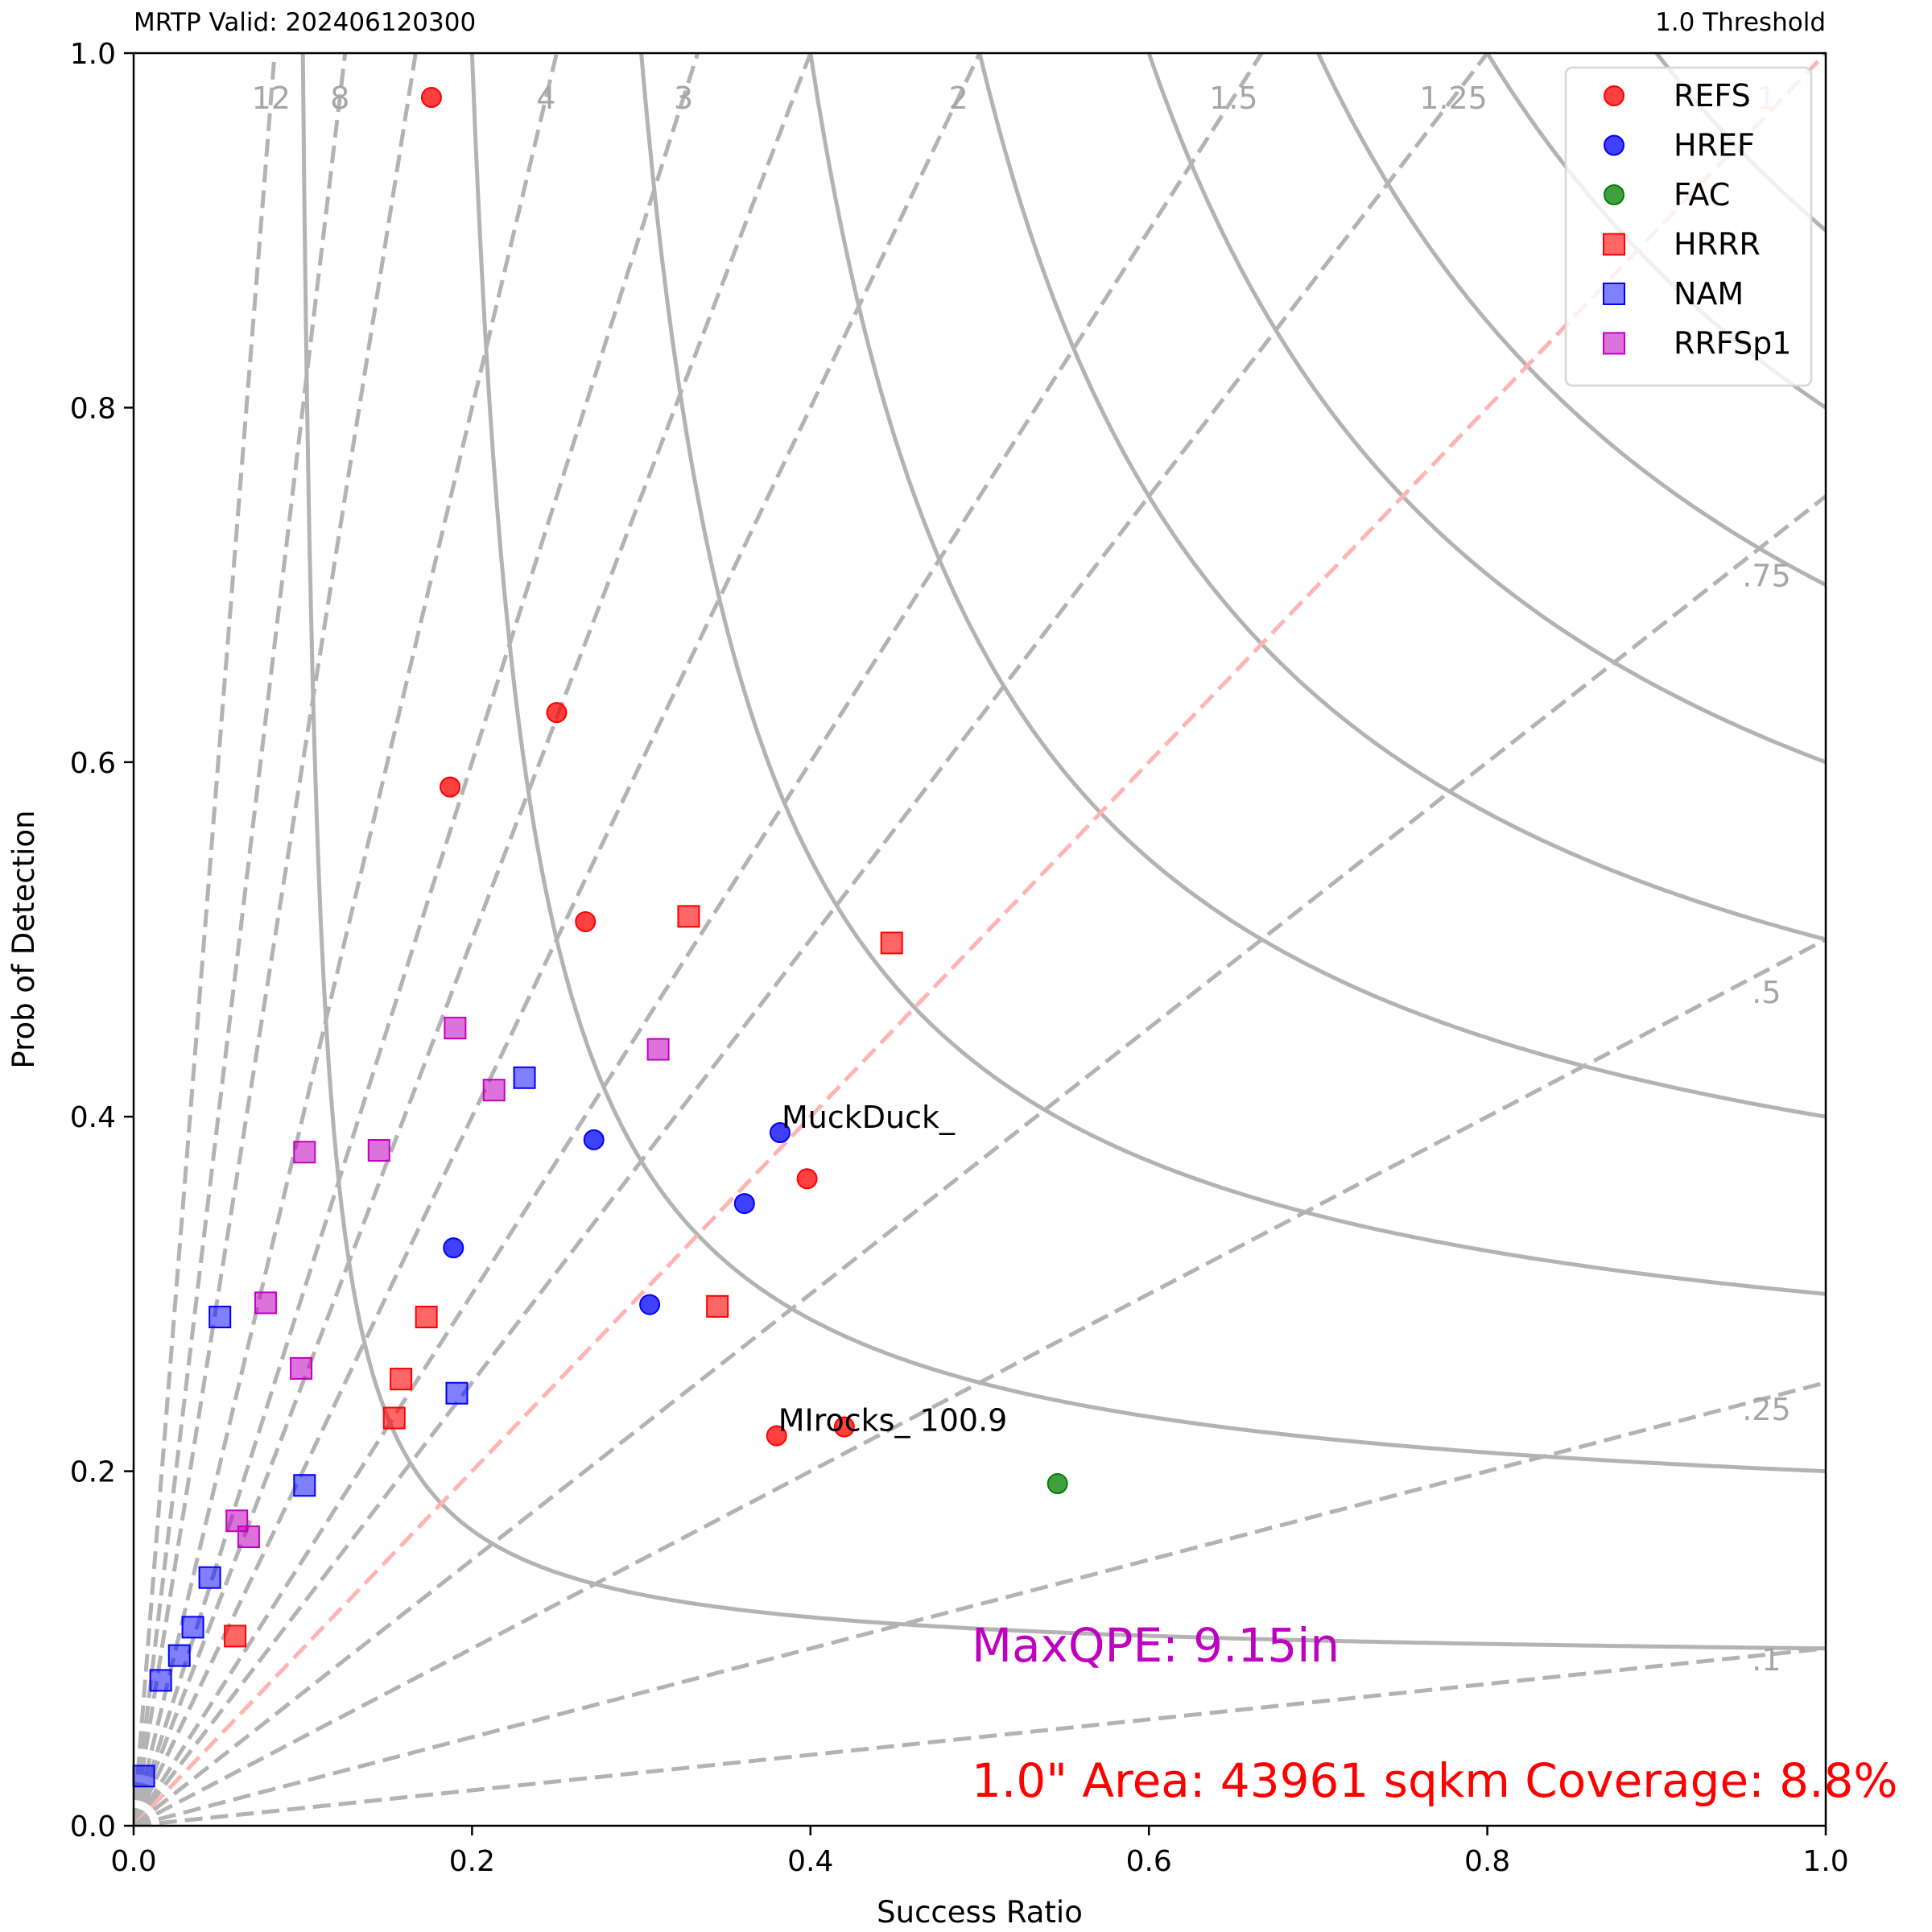 This screenshot has width=1932, height=1932. What do you see at coordinates (1709, 294) in the screenshot?
I see `legend-label-nam: NAM` at bounding box center [1709, 294].